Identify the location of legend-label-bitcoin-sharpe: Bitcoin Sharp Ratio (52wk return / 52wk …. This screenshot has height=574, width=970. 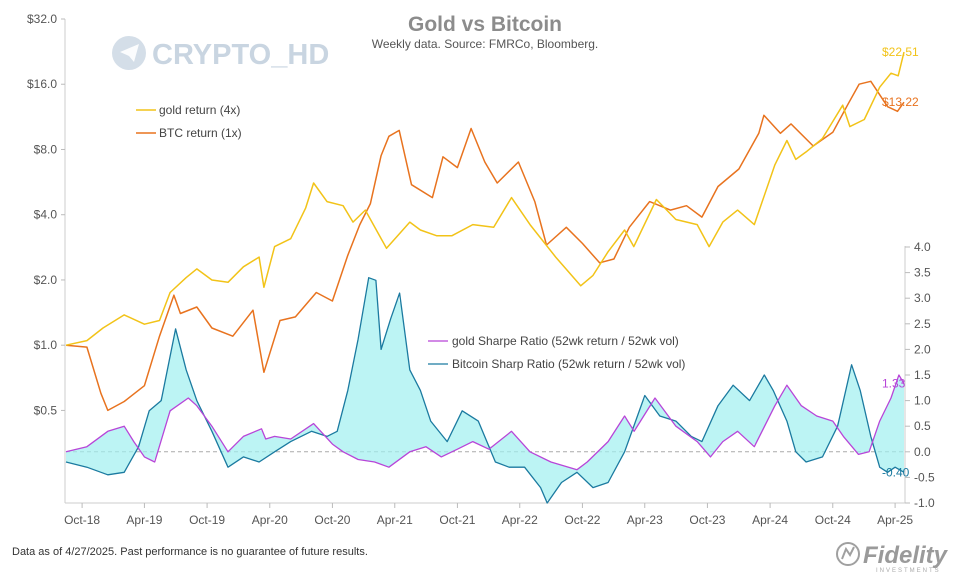
(568, 364).